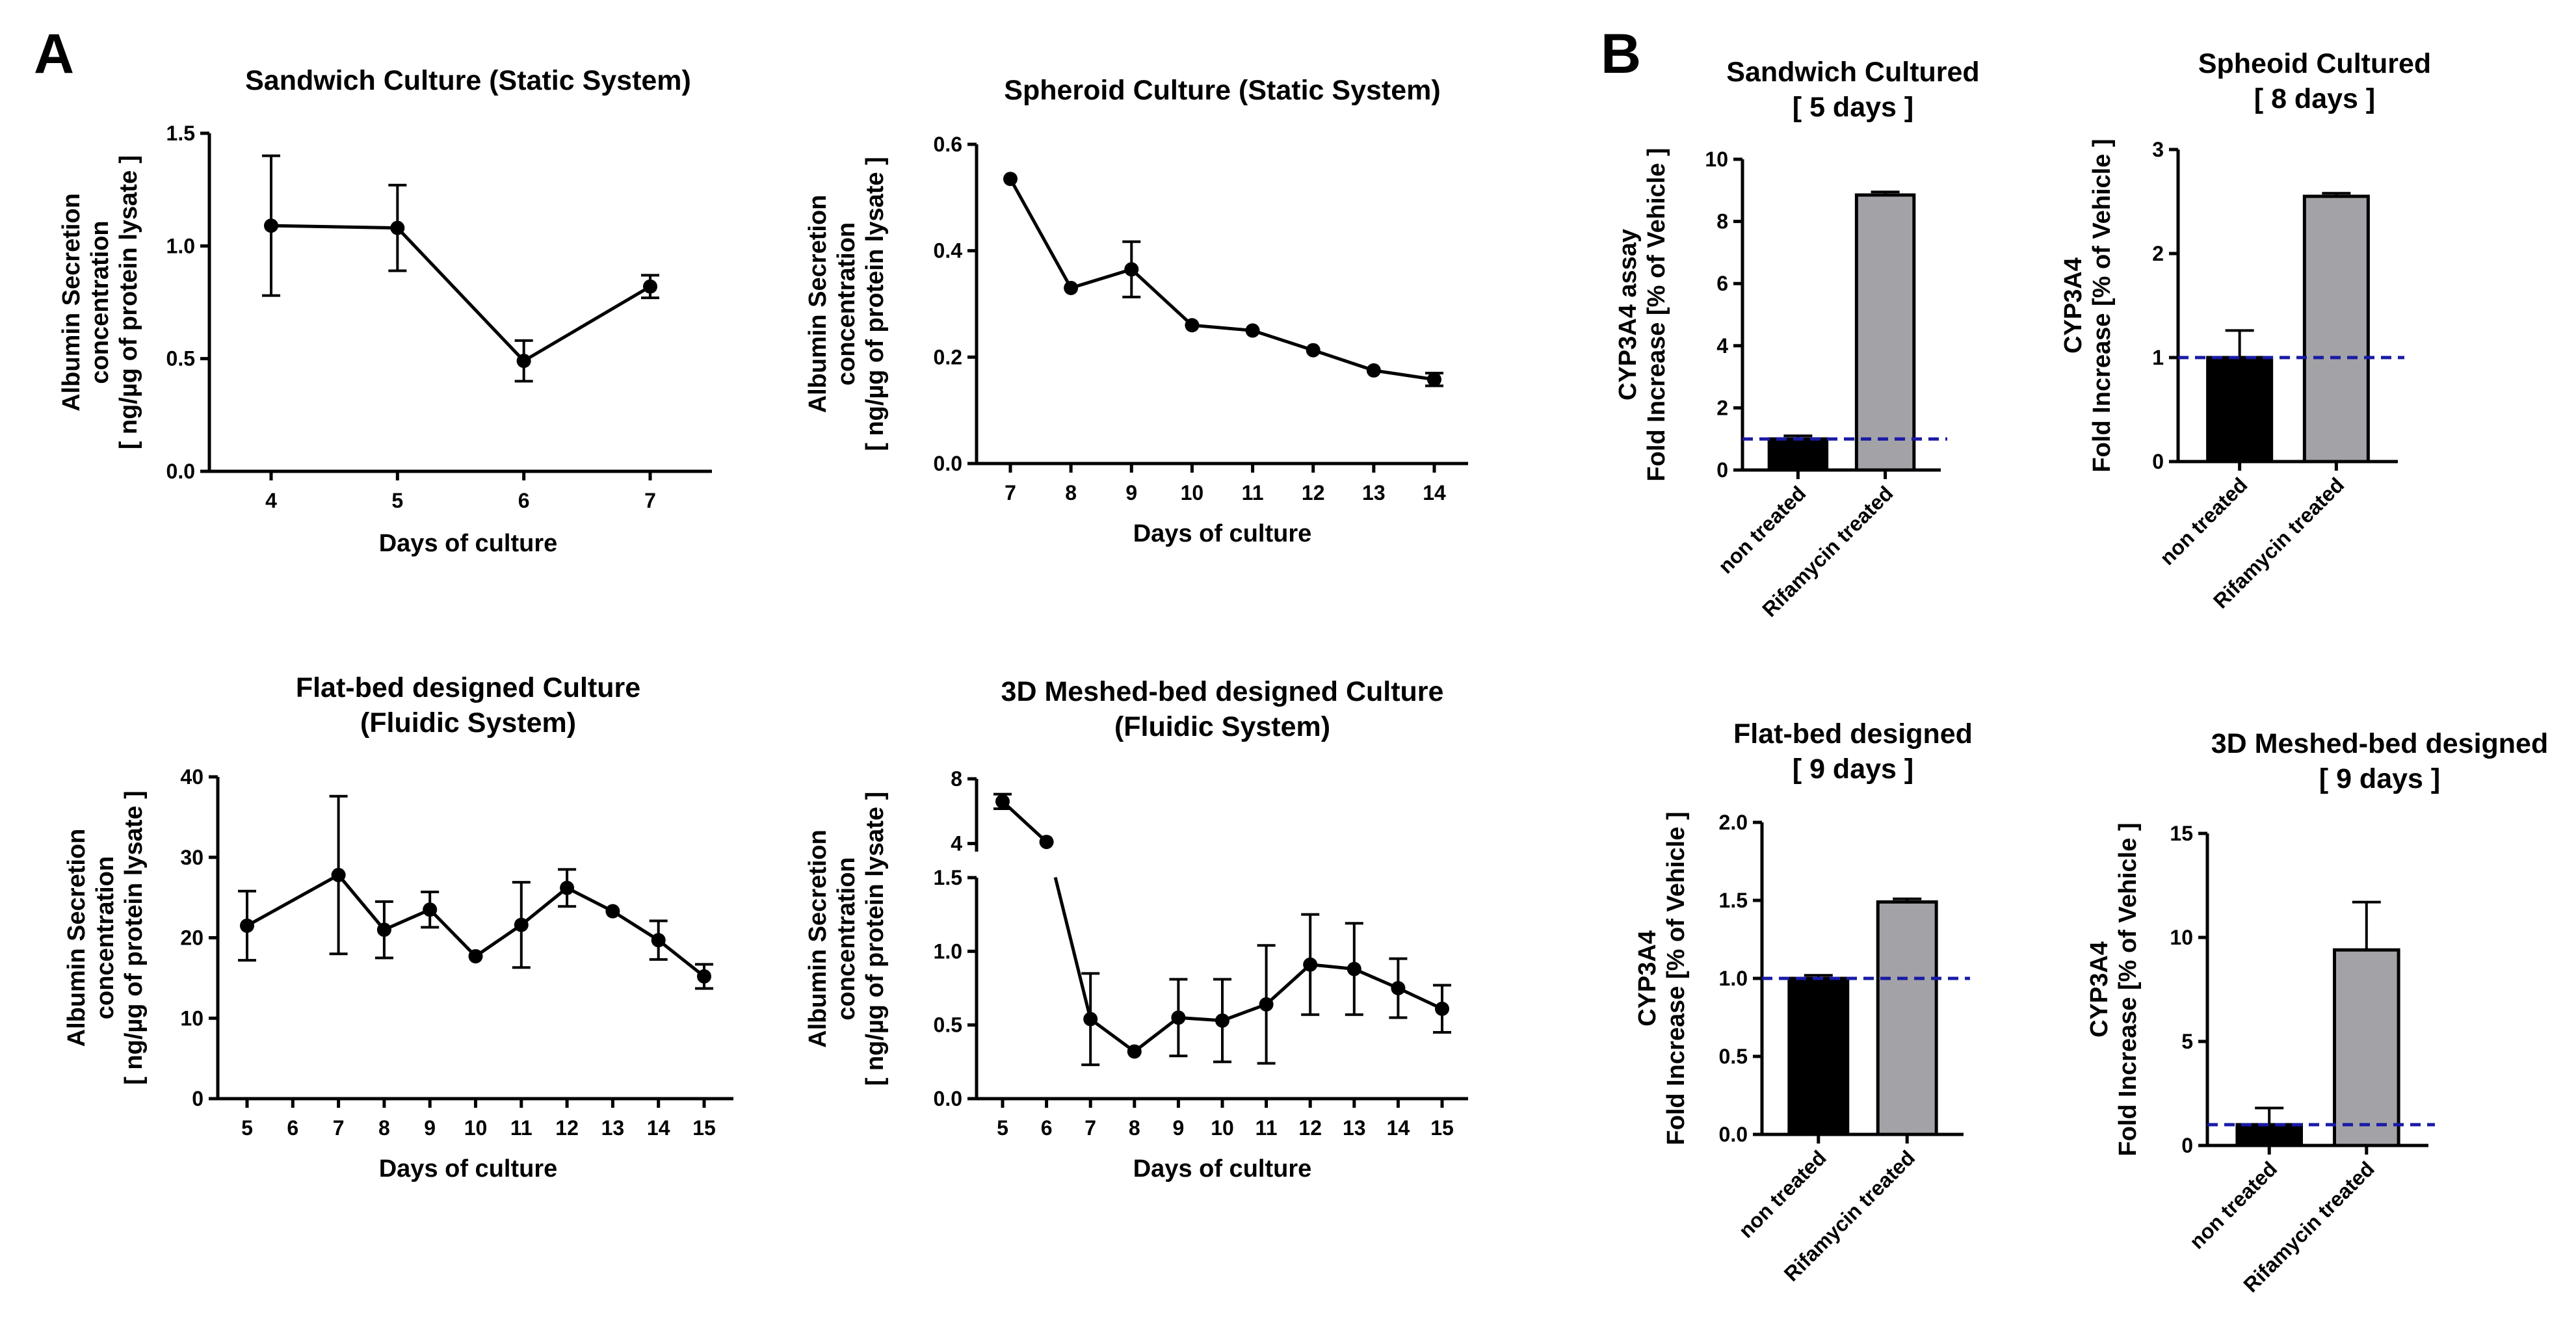  Describe the element at coordinates (468, 80) in the screenshot. I see `chart-title-a1: Sandwich Culture (Static System)` at that location.